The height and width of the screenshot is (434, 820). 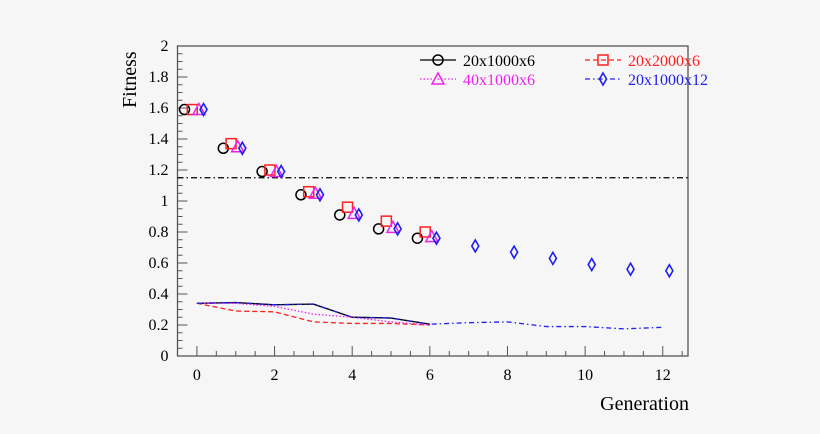 I want to click on x-tick-label: 10, so click(x=585, y=375).